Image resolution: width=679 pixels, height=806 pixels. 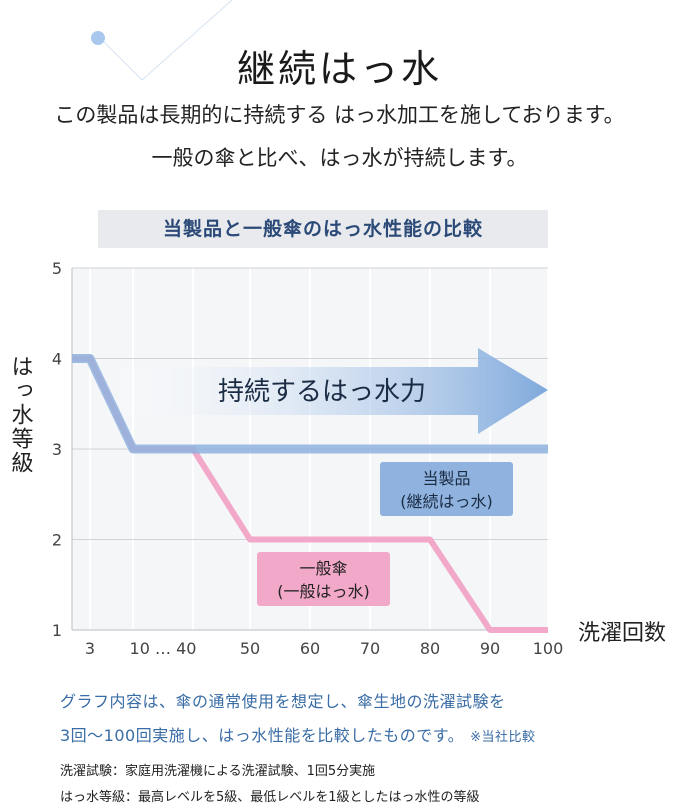 What do you see at coordinates (283, 701) in the screenshot?
I see `footnote-line-1: グラフ内容は、傘の通常使用を想定し、傘生地の洗濯試験を` at bounding box center [283, 701].